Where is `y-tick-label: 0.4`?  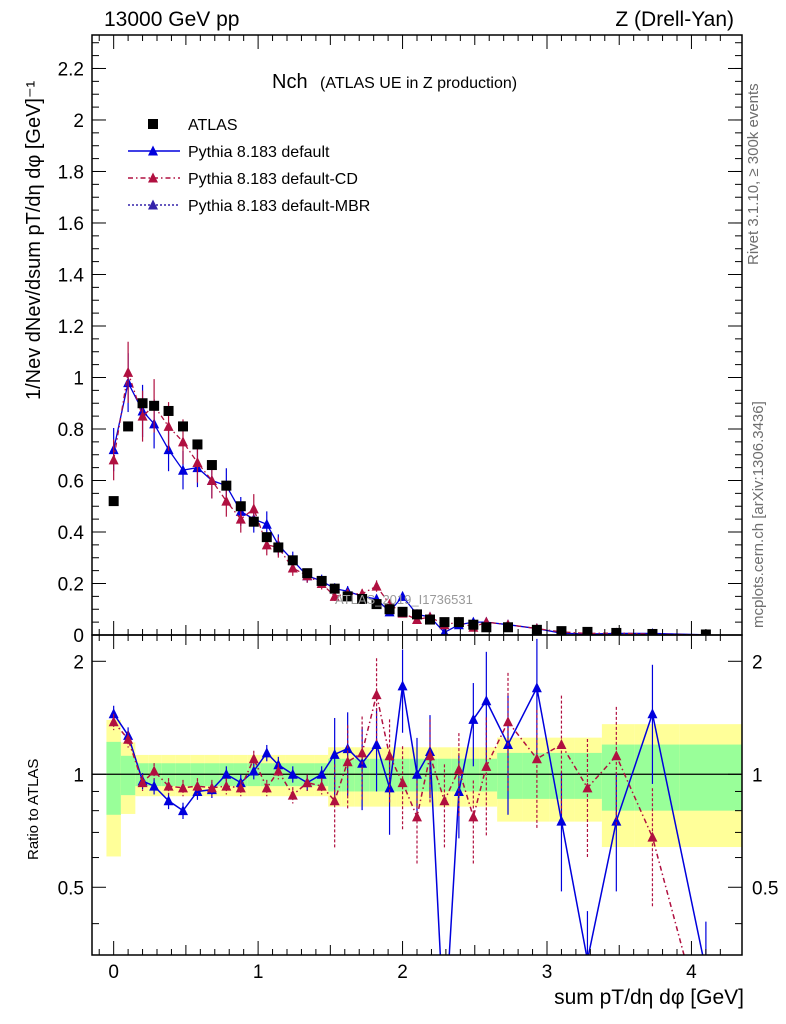 y-tick-label: 0.4 is located at coordinates (71, 533).